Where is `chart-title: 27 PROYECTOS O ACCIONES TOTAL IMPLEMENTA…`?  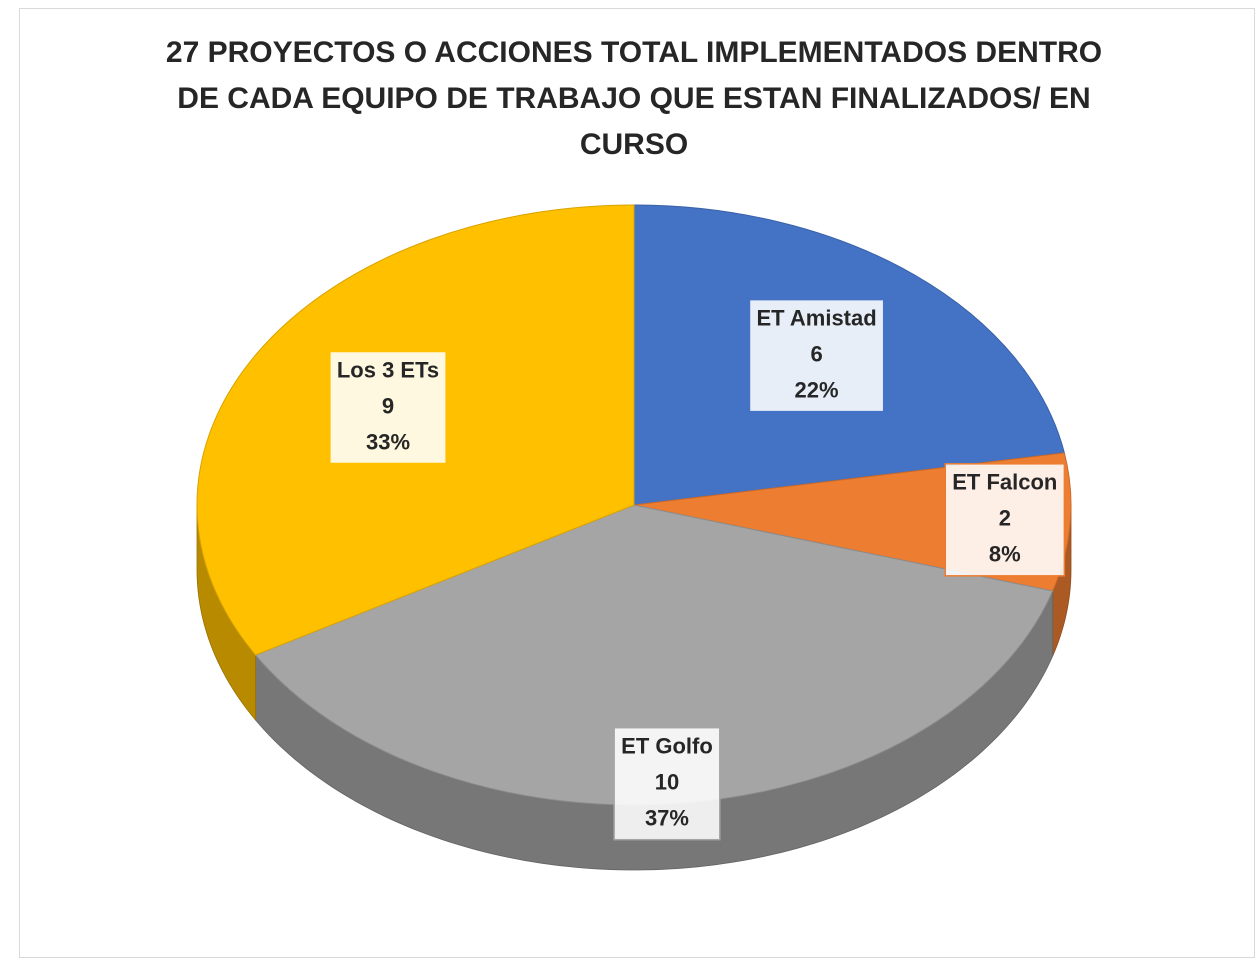
chart-title: 27 PROYECTOS O ACCIONES TOTAL IMPLEMENTA… is located at coordinates (634, 98).